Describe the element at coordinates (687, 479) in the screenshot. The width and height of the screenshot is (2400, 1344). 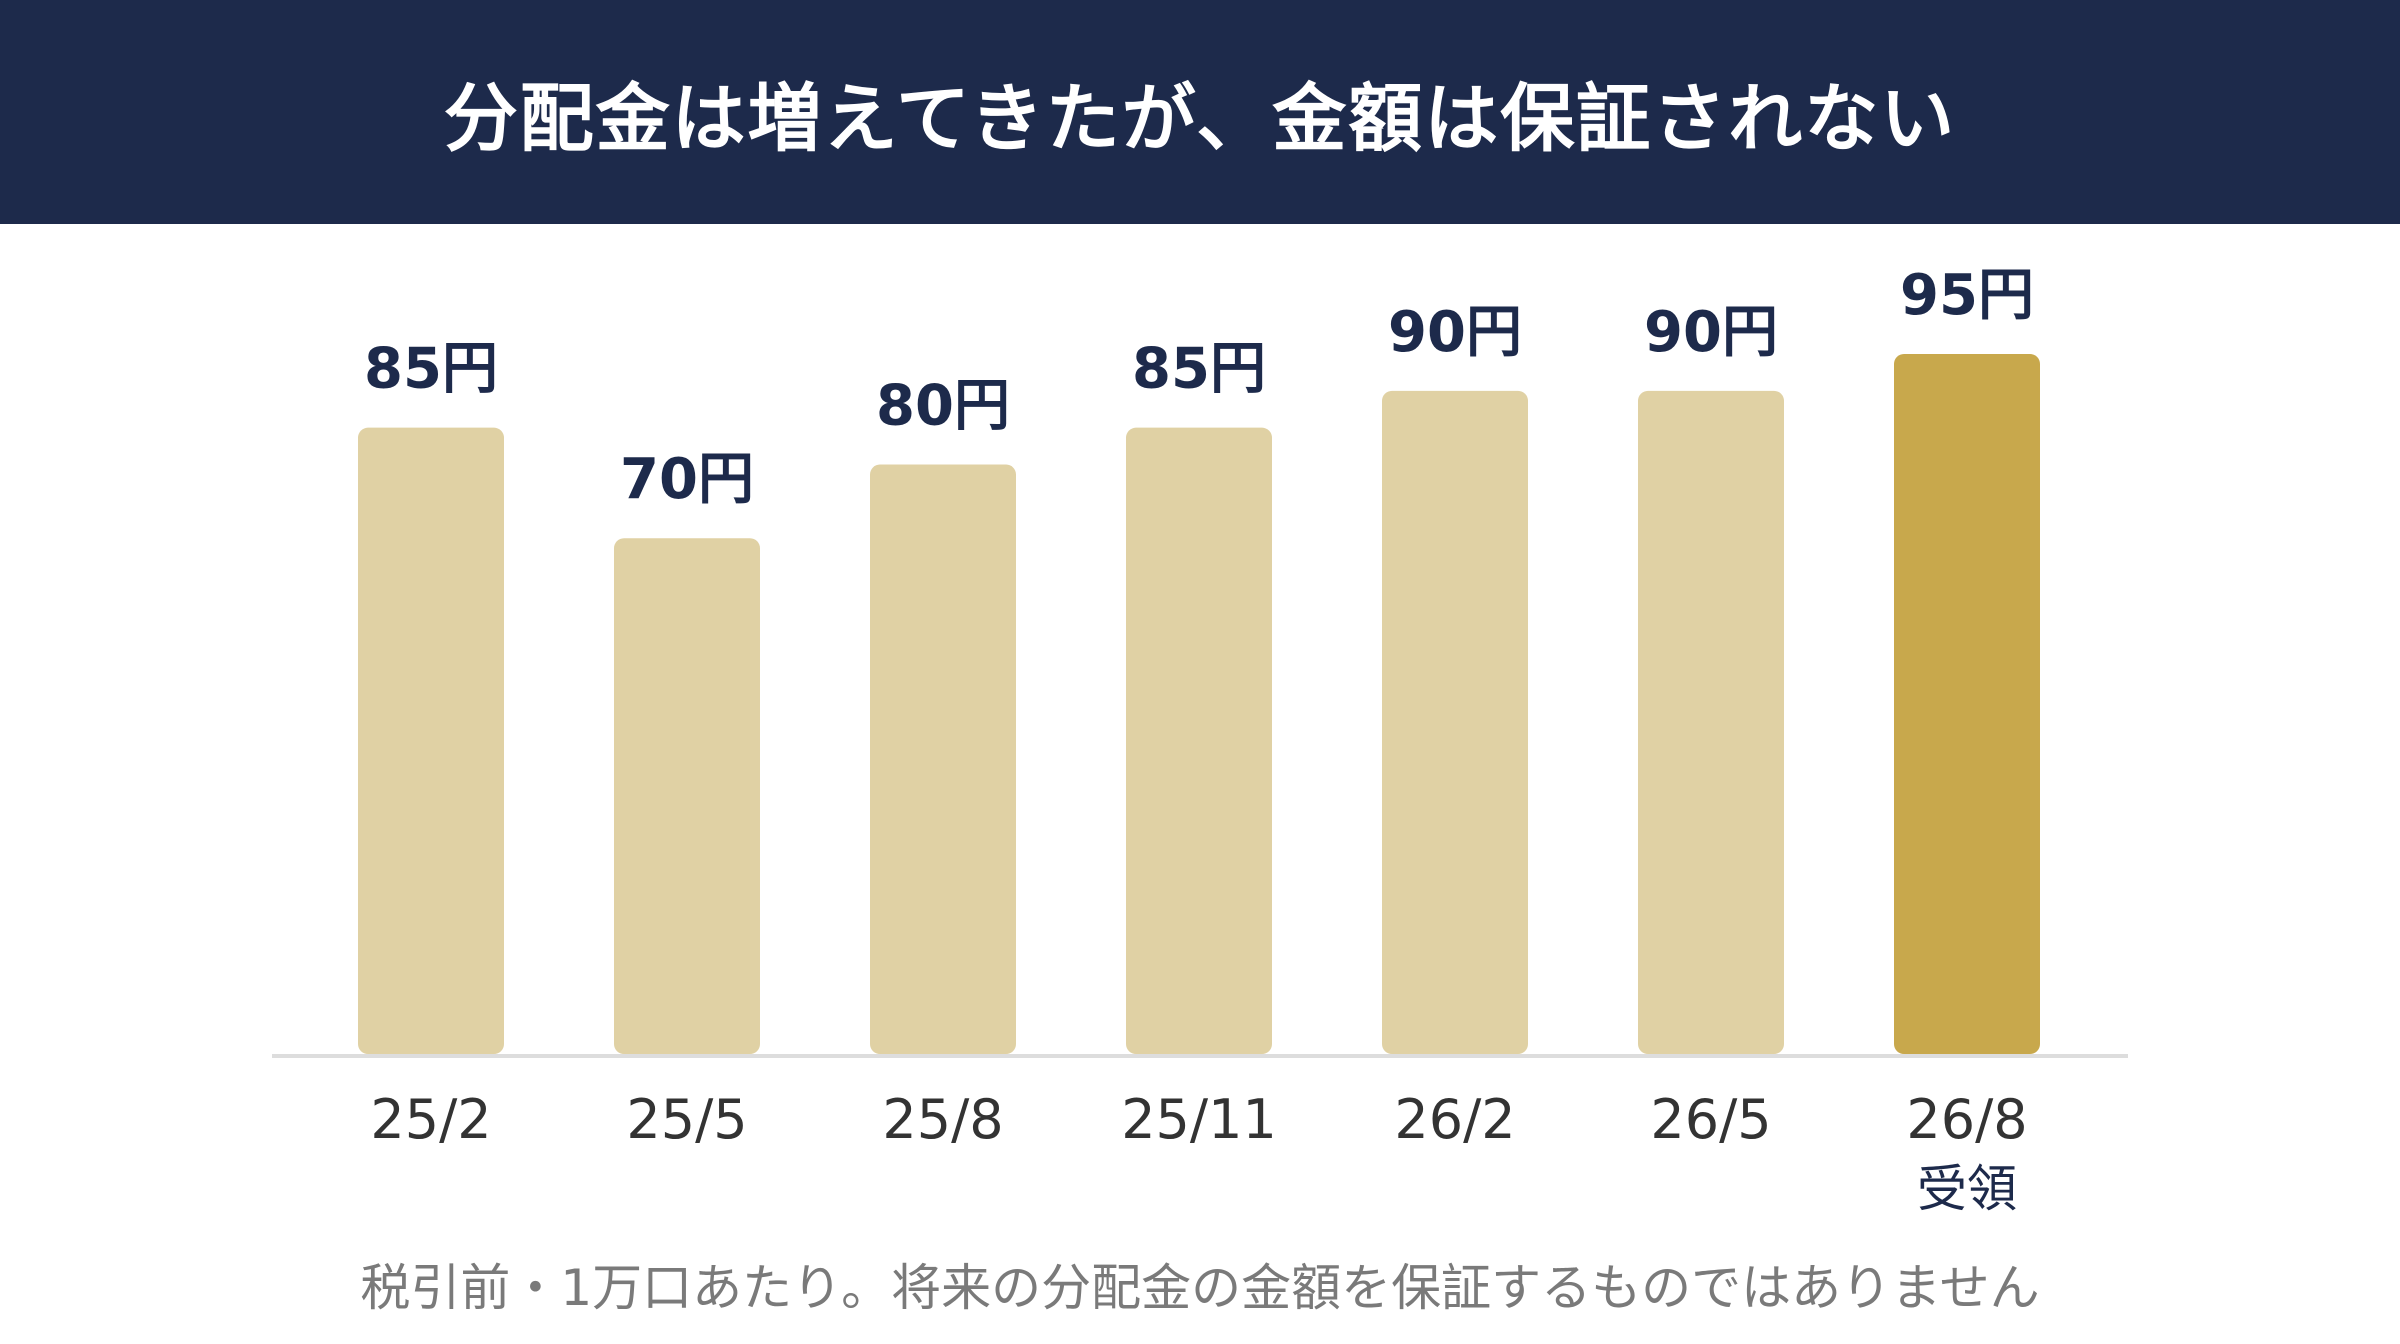
I see `data-label: 70円` at that location.